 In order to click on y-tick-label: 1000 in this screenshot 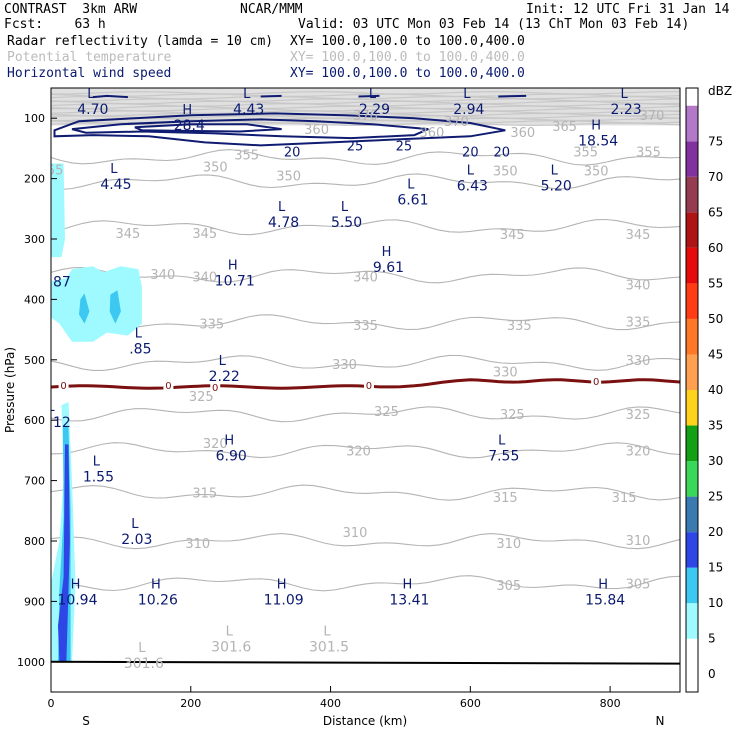, I will do `click(31, 662)`.